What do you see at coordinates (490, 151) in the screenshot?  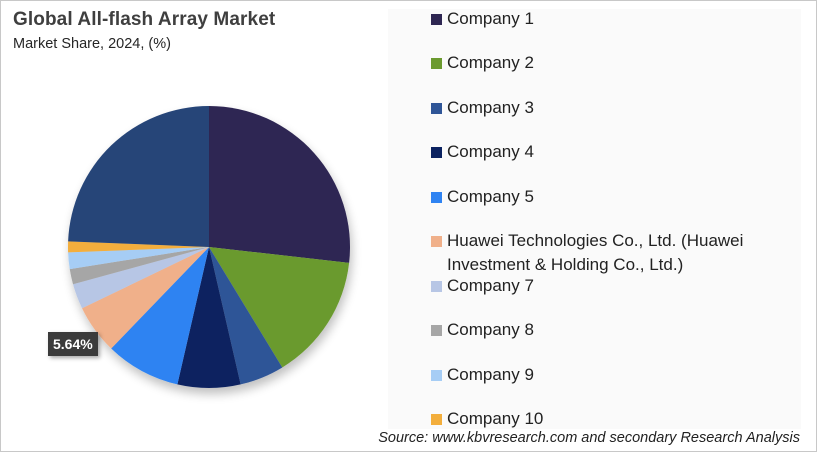 I see `legend-label: Company 4` at bounding box center [490, 151].